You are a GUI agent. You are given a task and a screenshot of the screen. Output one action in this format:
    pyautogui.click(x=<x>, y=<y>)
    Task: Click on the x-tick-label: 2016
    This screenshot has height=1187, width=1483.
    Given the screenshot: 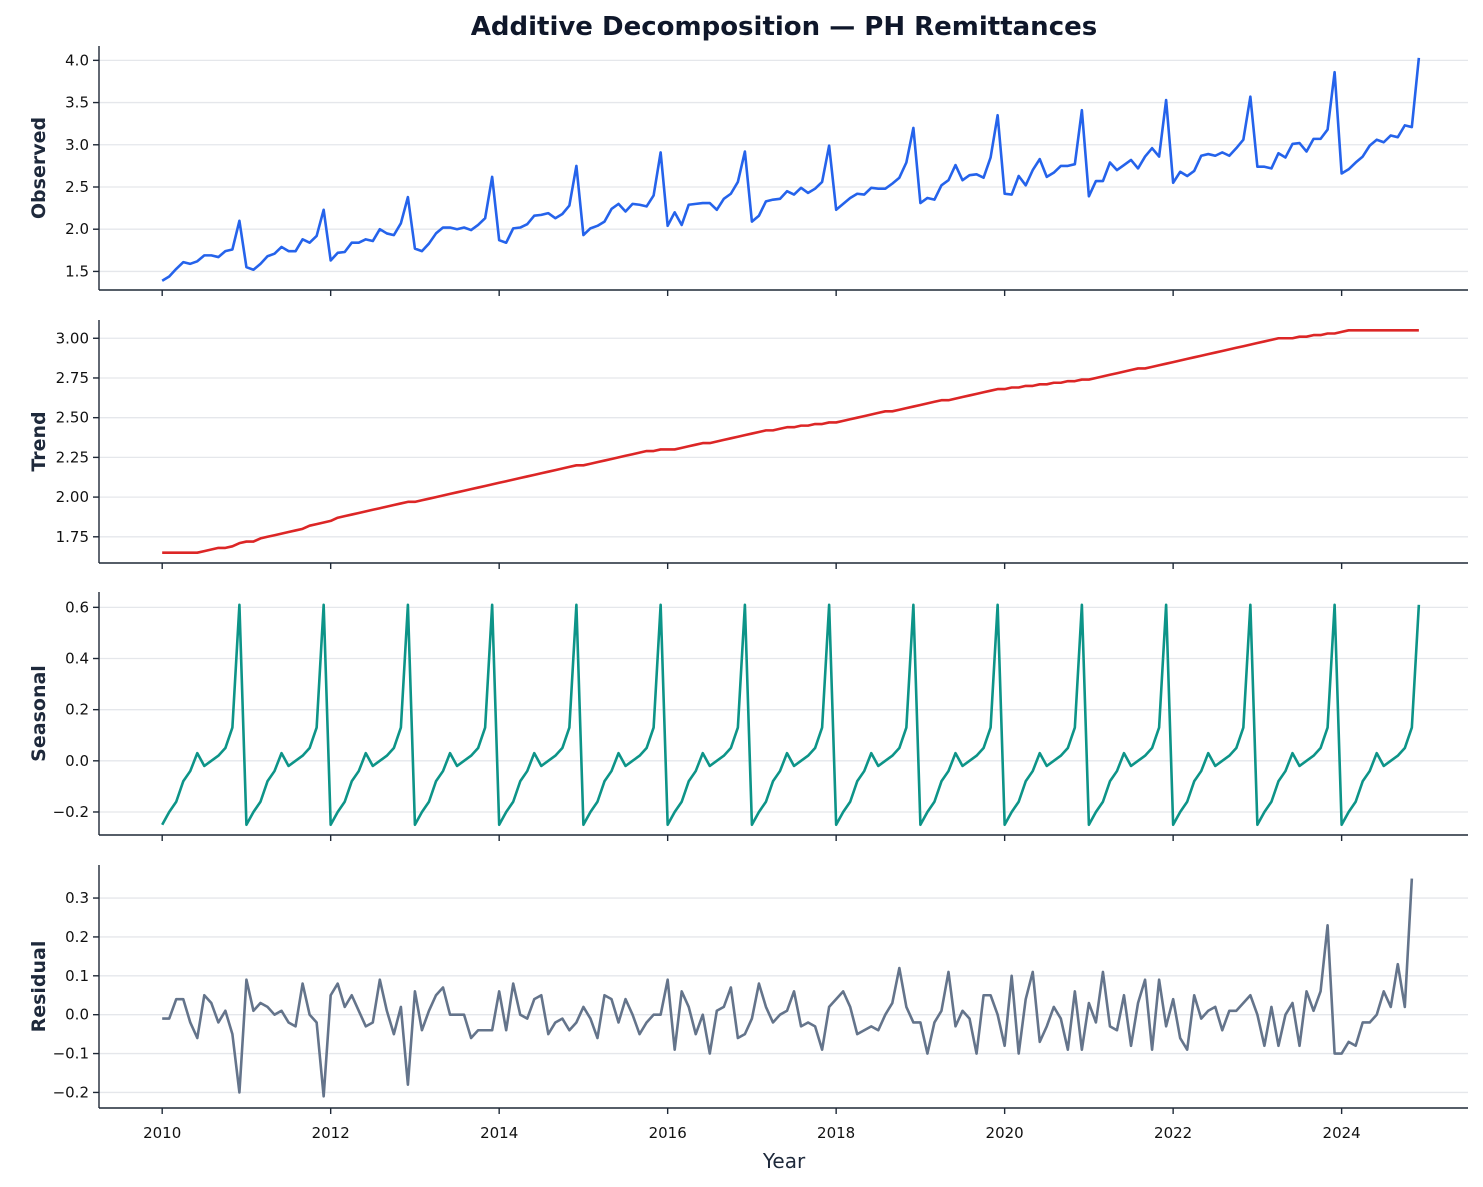 What is the action you would take?
    pyautogui.click(x=668, y=1133)
    